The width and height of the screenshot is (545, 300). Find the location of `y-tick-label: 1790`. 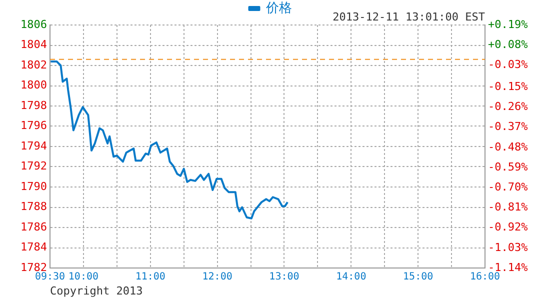

y-tick-label: 1790 is located at coordinates (33, 186).